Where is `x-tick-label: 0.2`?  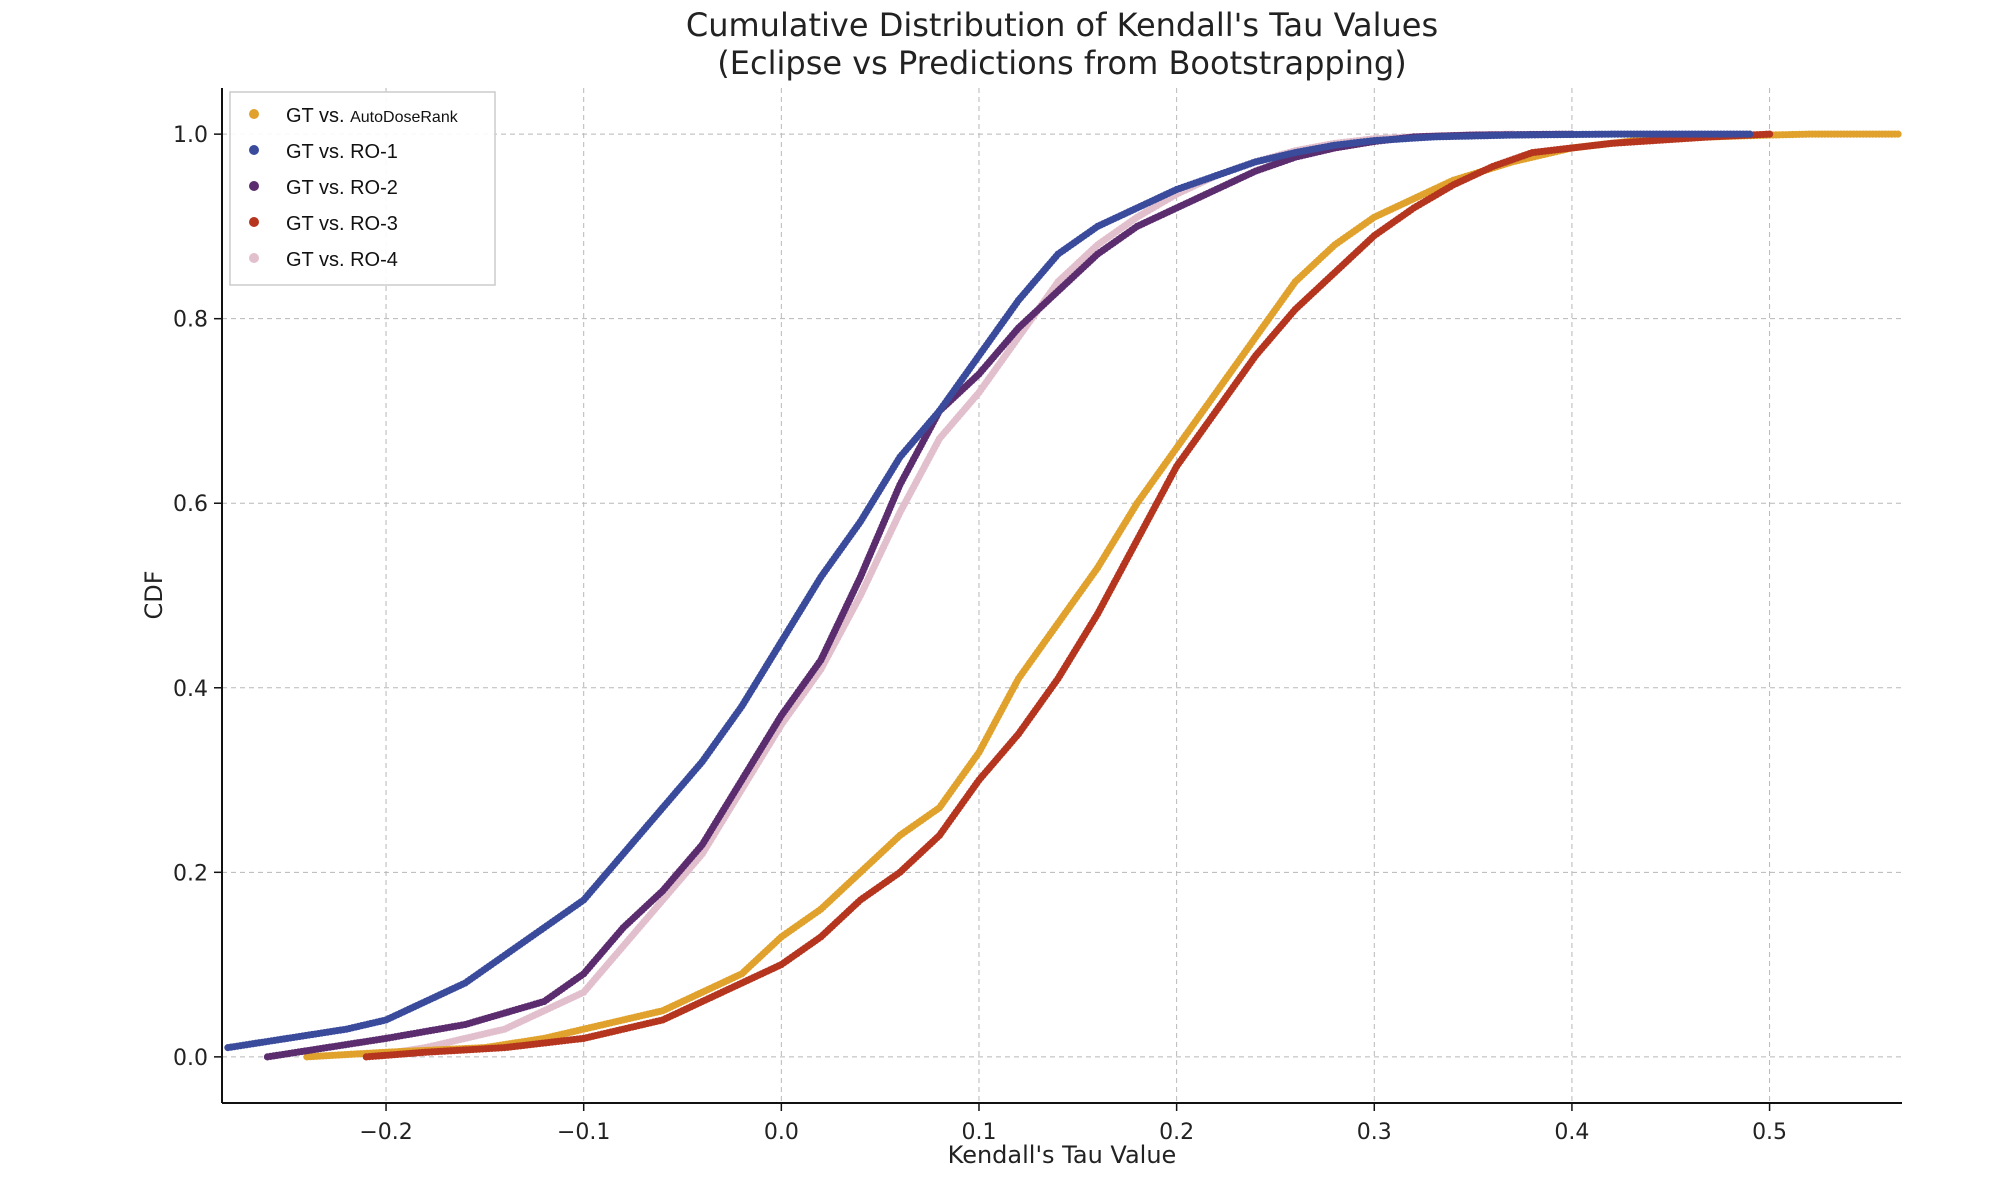 x-tick-label: 0.2 is located at coordinates (1176, 1132).